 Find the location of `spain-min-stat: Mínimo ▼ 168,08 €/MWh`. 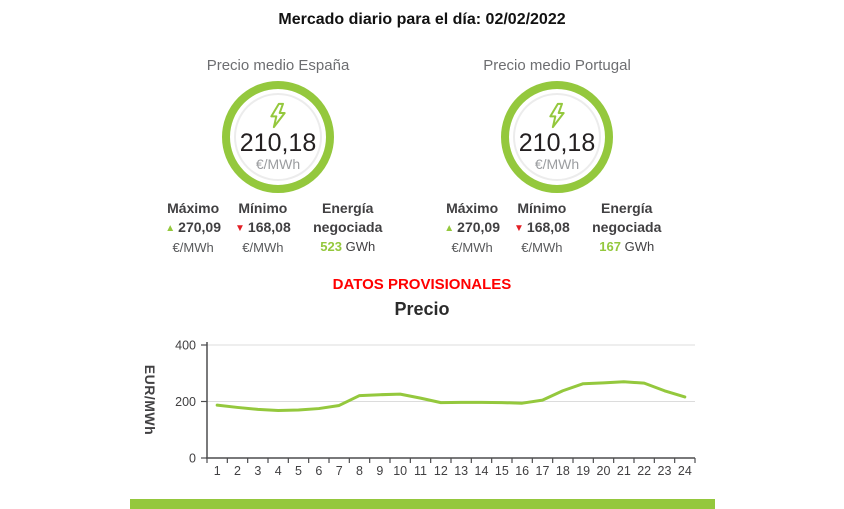

spain-min-stat: Mínimo ▼ 168,08 €/MWh is located at coordinates (263, 228).